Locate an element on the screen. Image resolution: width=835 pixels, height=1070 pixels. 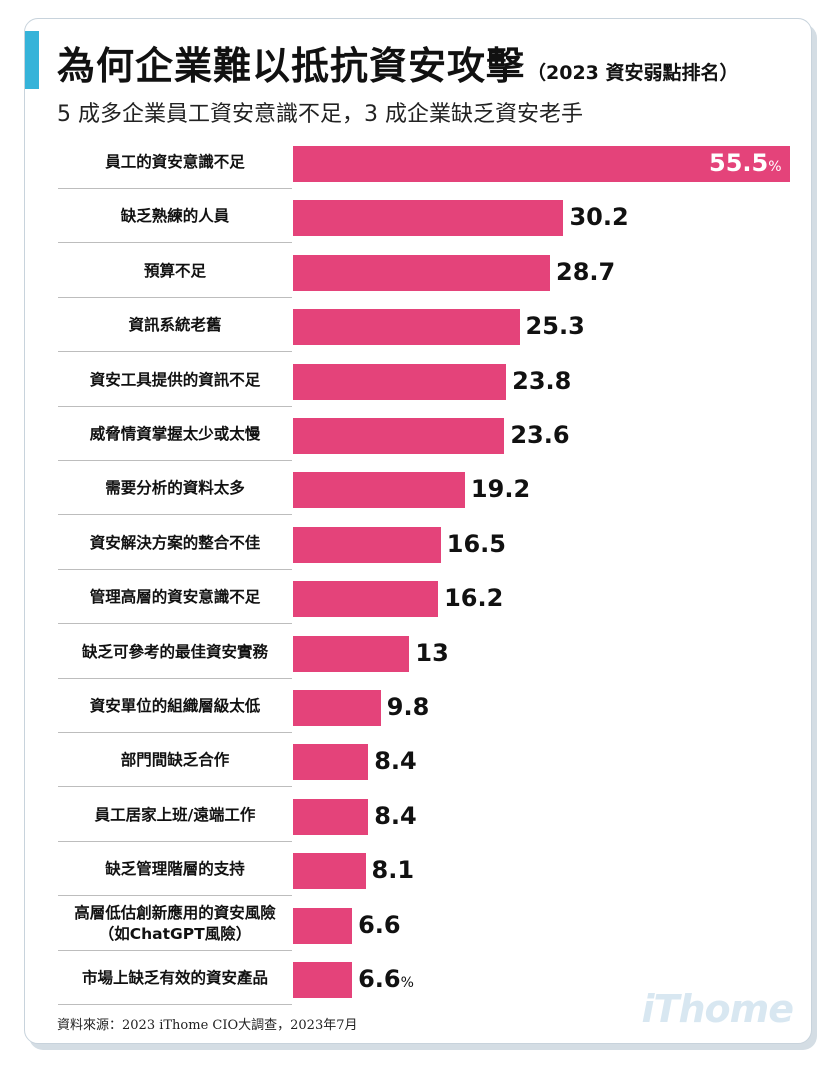
data-label: 25.3 is located at coordinates (555, 326).